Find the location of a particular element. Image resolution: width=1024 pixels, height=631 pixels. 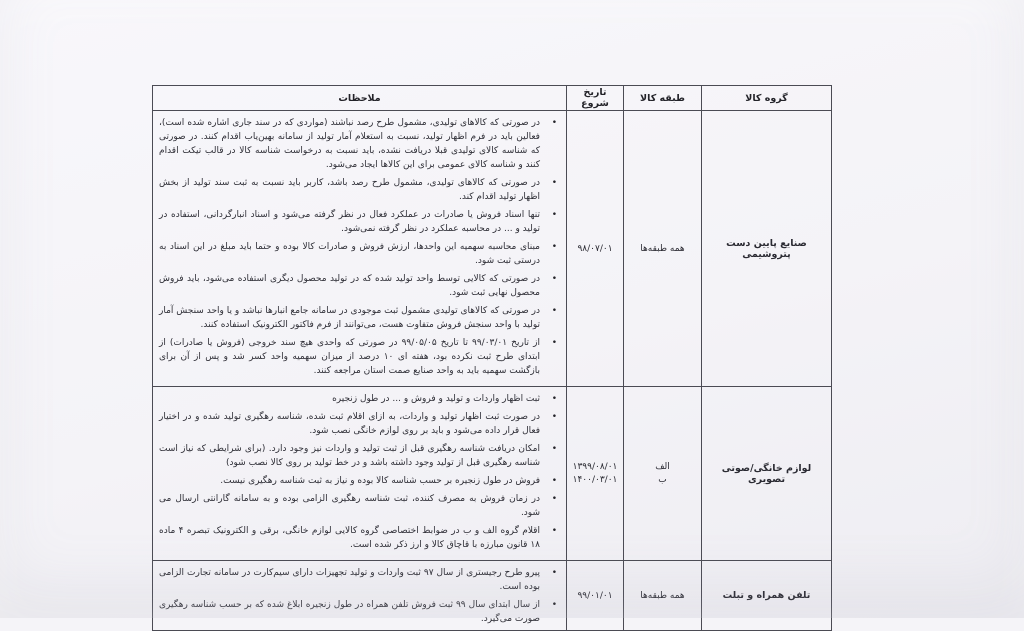

start-date-cell: ۱۳۹۹/۰۸/۰۱ ۱۴۰۰/۰۳/۰۱ is located at coordinates (595, 473).